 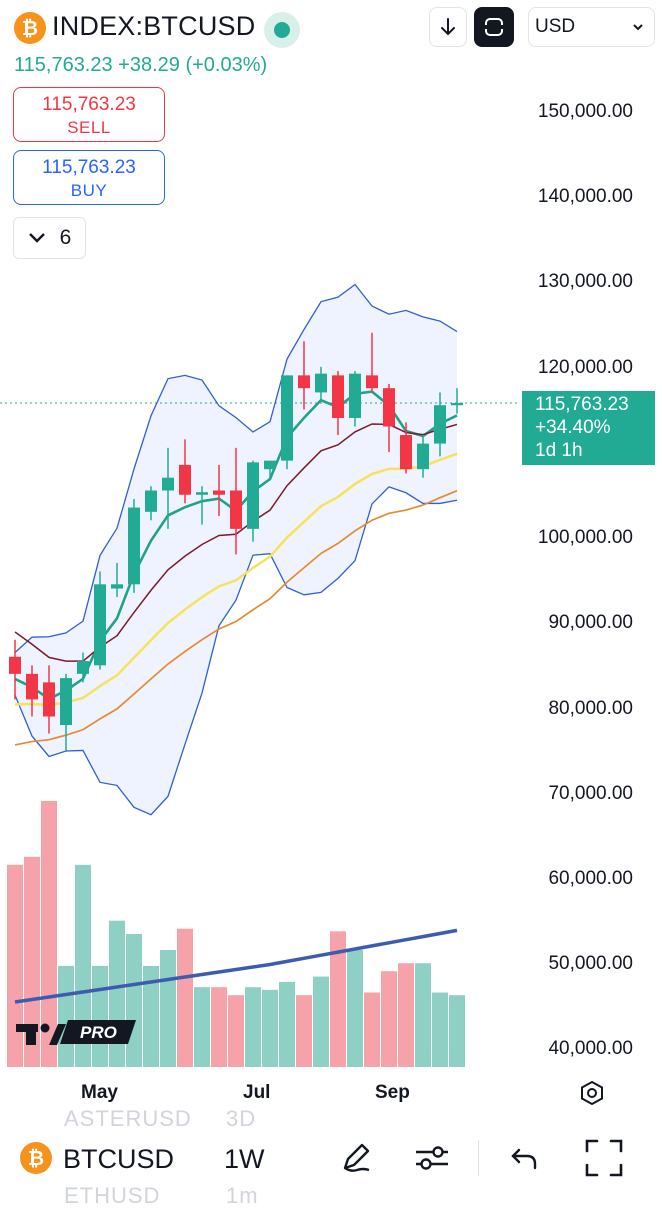 I want to click on indicators-toggle: 6, so click(x=49, y=238).